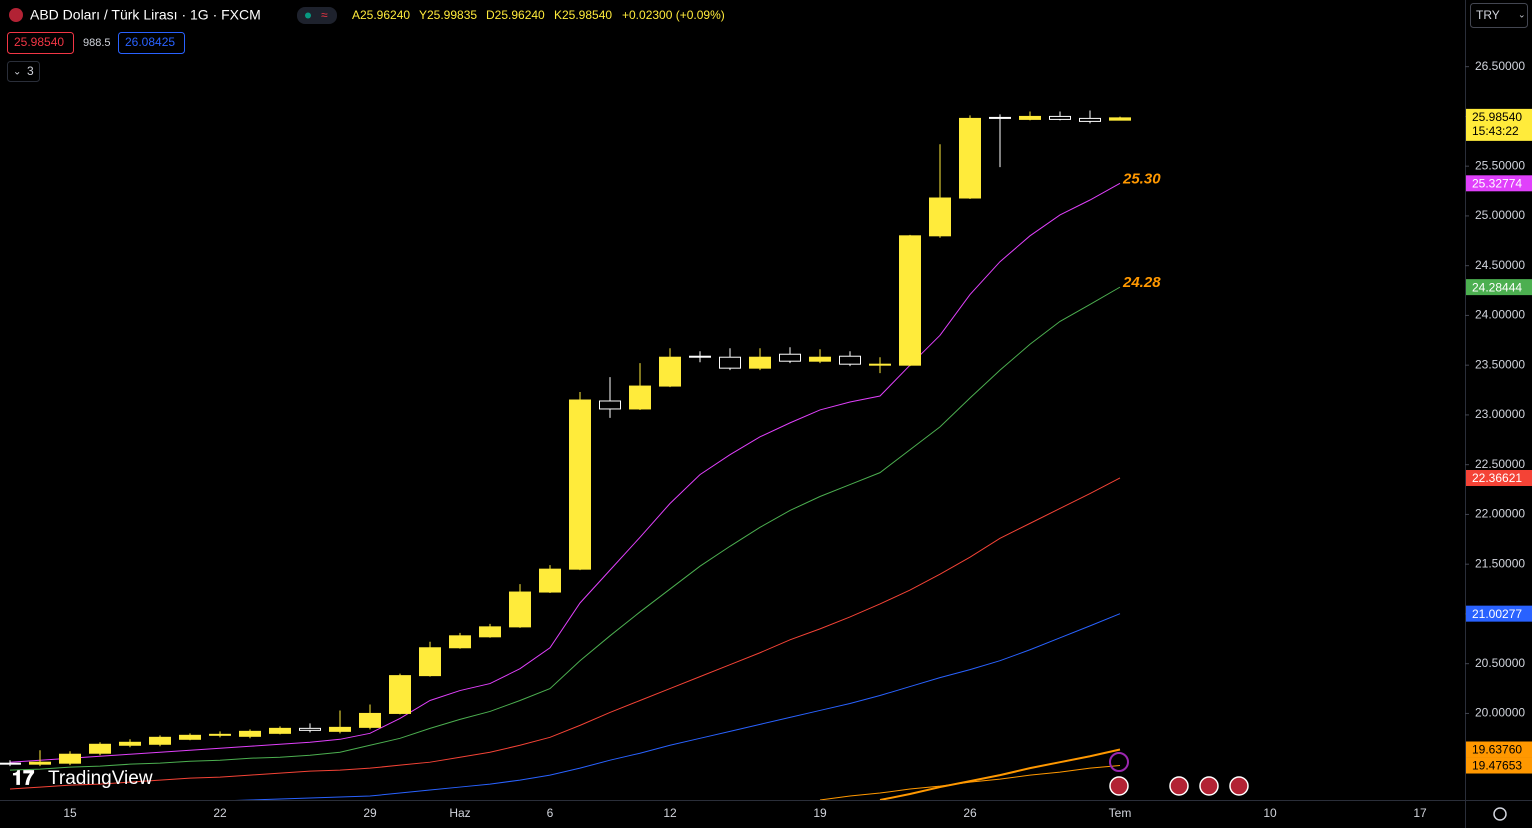 Image resolution: width=1532 pixels, height=828 pixels. What do you see at coordinates (370, 813) in the screenshot?
I see `x-tick-label: 29` at bounding box center [370, 813].